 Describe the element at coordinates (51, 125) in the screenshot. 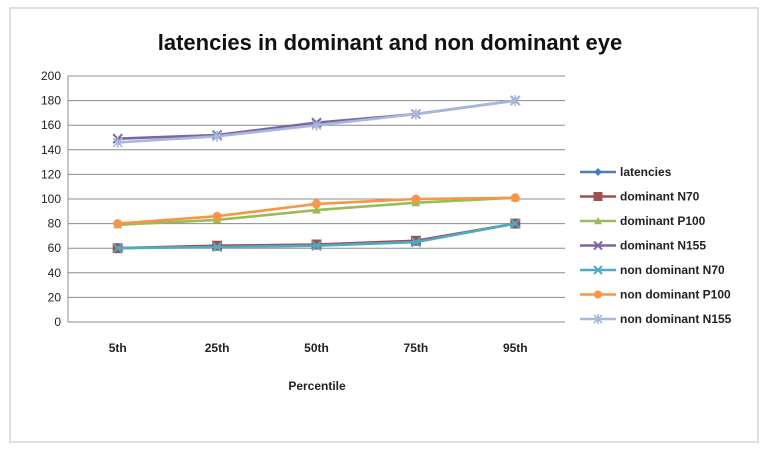

I see `y-tick-label: 160` at that location.